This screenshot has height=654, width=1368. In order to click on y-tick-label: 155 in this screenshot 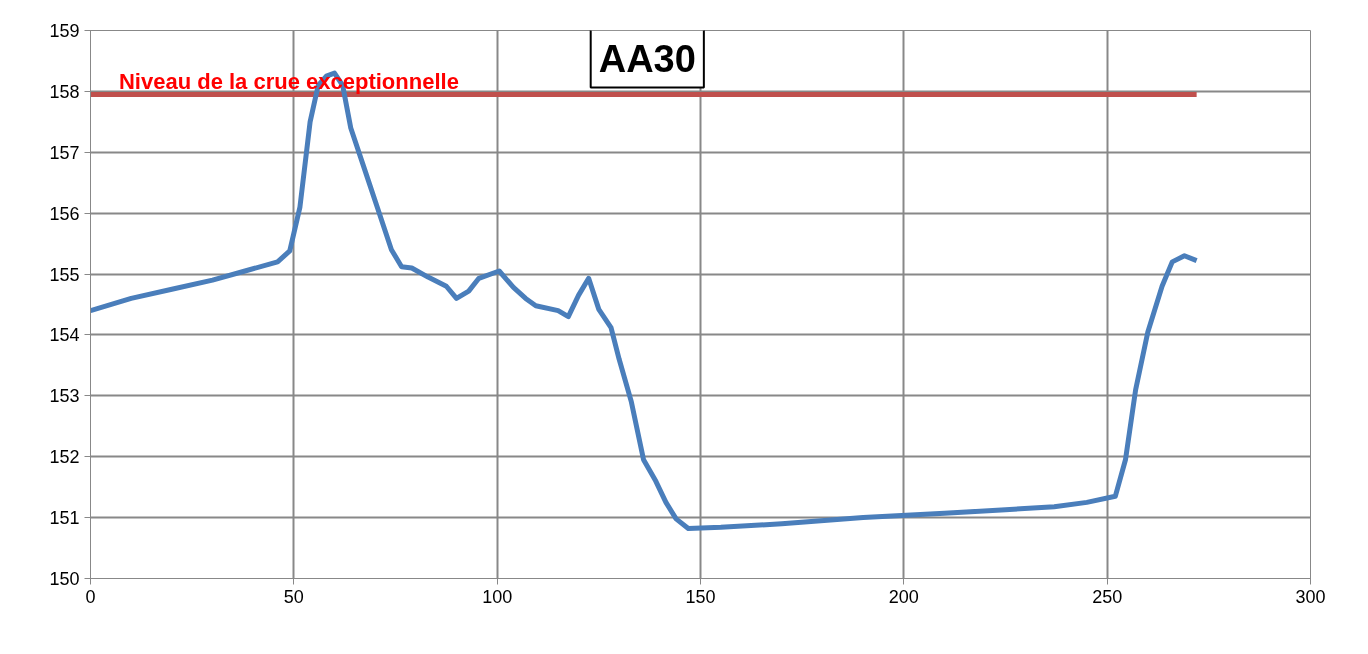, I will do `click(64, 274)`.